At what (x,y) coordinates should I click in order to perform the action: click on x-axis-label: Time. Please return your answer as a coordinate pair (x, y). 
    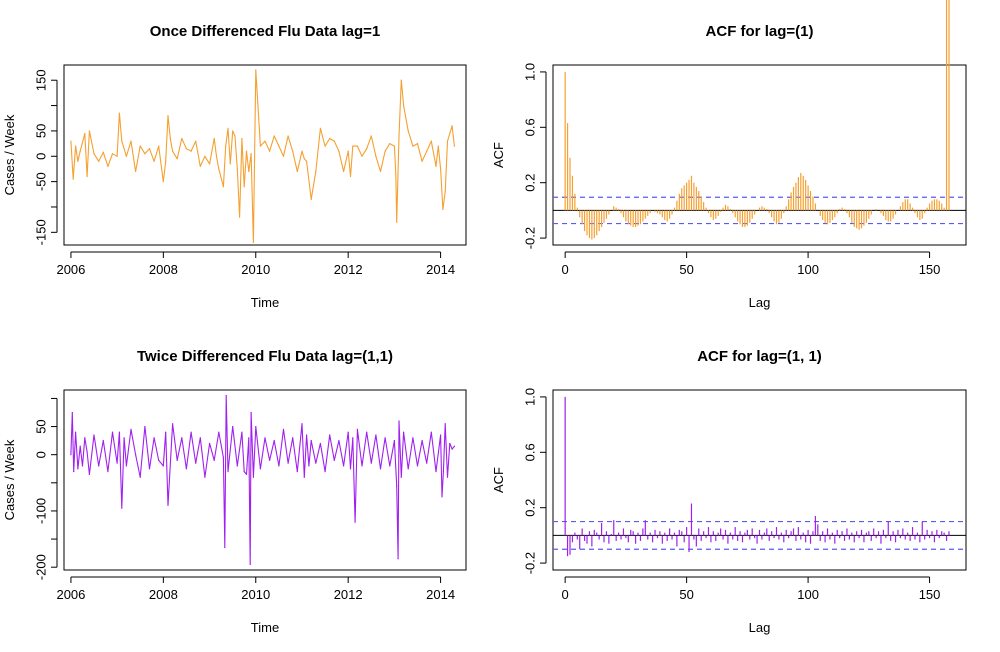
    Looking at the image, I should click on (265, 627).